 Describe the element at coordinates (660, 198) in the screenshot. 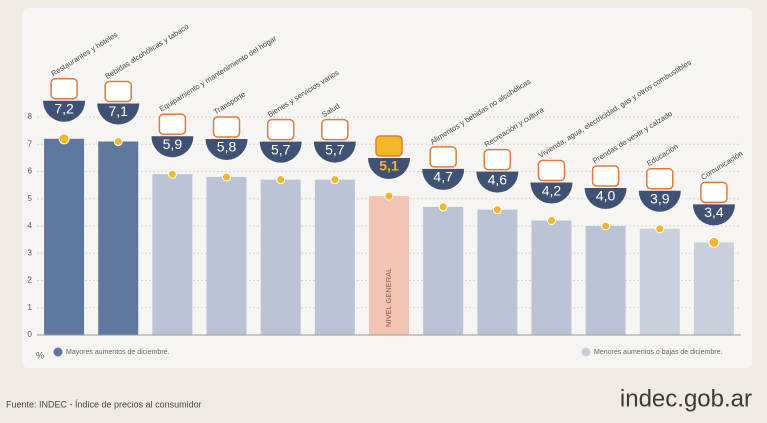

I see `value-label: 3,9` at that location.